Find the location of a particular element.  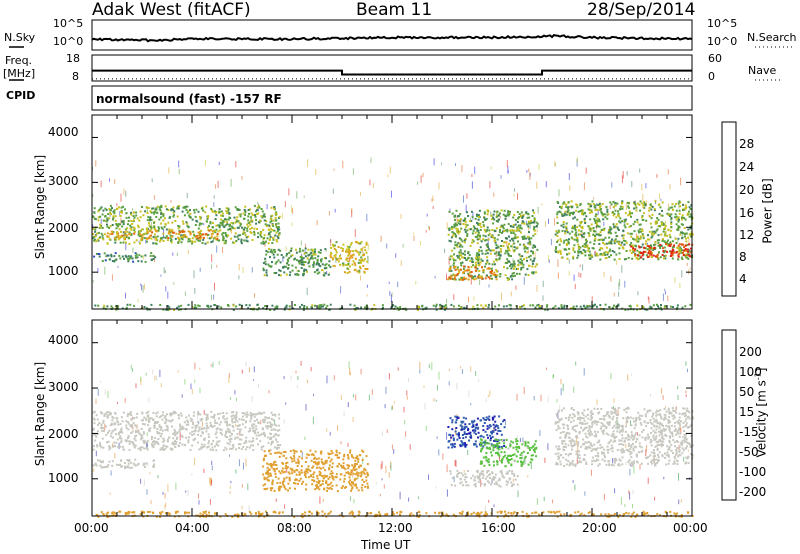

nave-tick-top: 60 is located at coordinates (715, 58).